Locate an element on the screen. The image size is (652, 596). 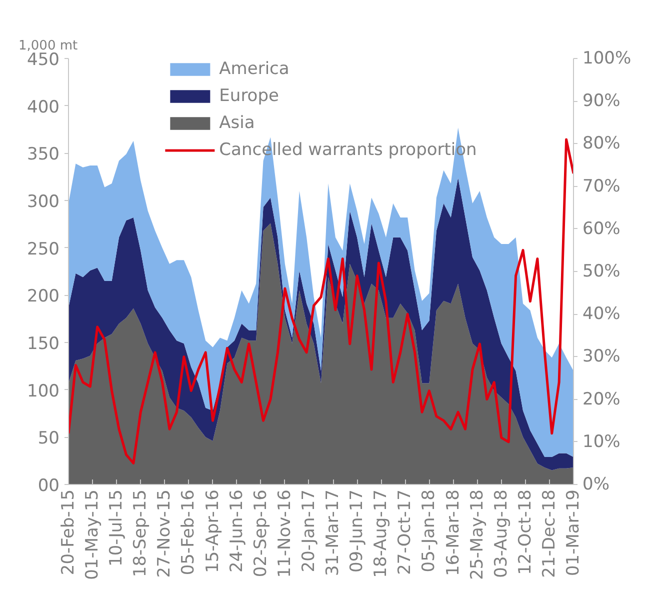
y-tick-label: 100 is located at coordinates (43, 391).